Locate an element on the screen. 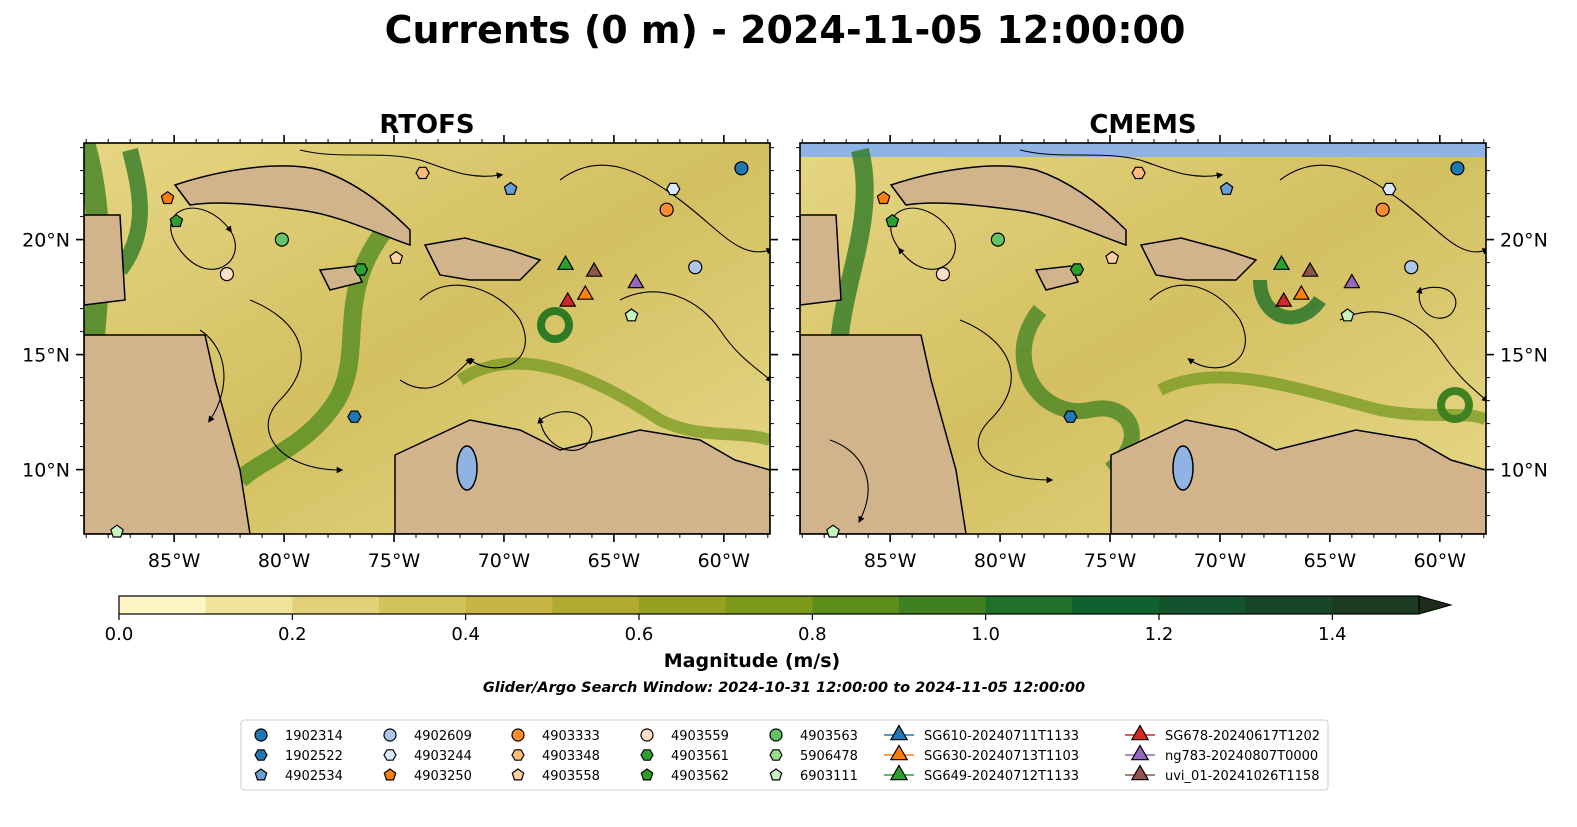 Image resolution: width=1577 pixels, height=827 pixels. legend-item: 4903563 is located at coordinates (813, 736).